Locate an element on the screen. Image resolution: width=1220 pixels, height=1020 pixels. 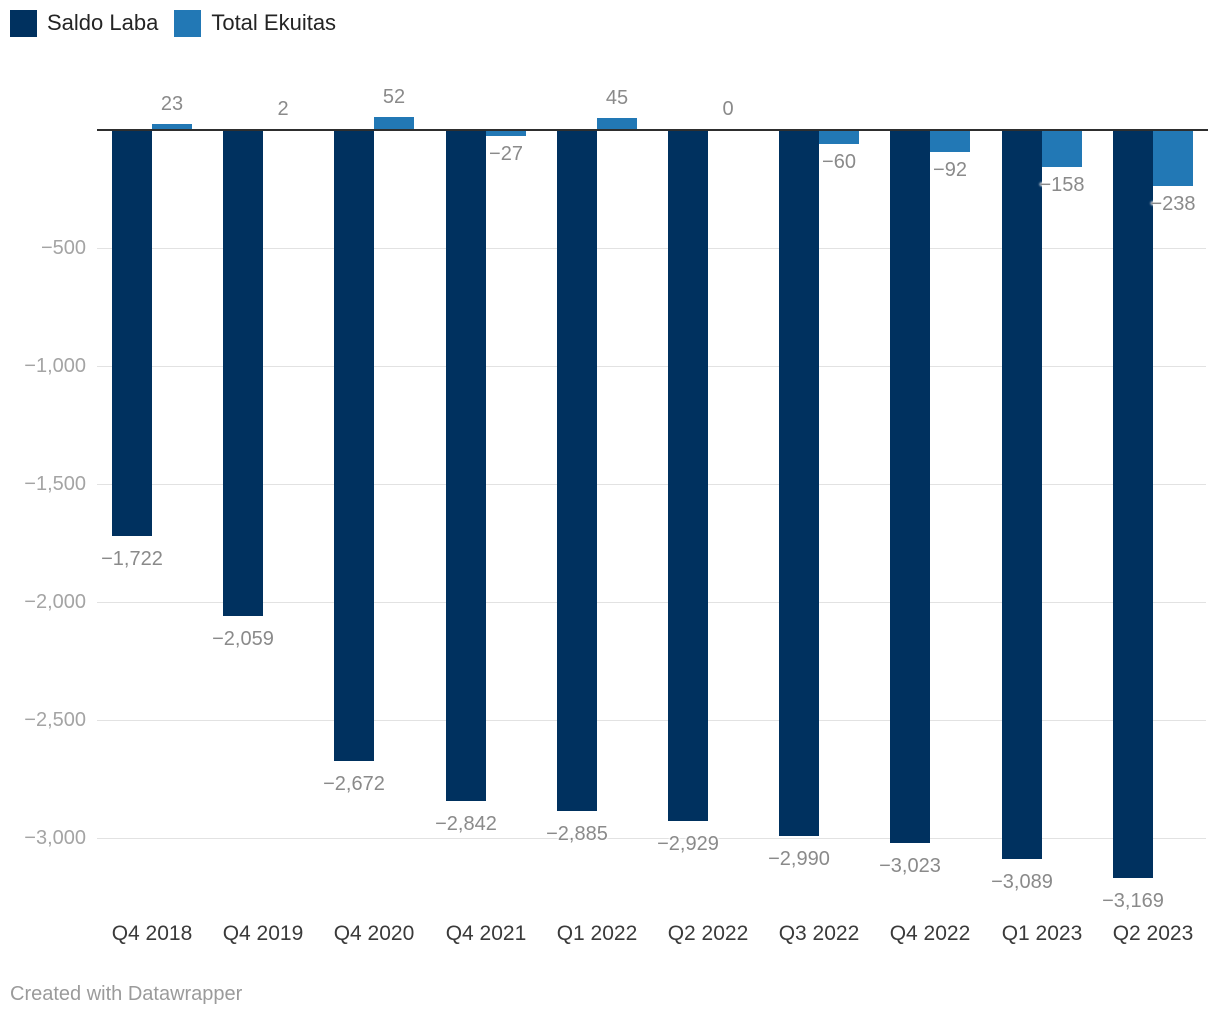
legend-item-total-ekuitas: Total Ekuitas is located at coordinates (255, 23).